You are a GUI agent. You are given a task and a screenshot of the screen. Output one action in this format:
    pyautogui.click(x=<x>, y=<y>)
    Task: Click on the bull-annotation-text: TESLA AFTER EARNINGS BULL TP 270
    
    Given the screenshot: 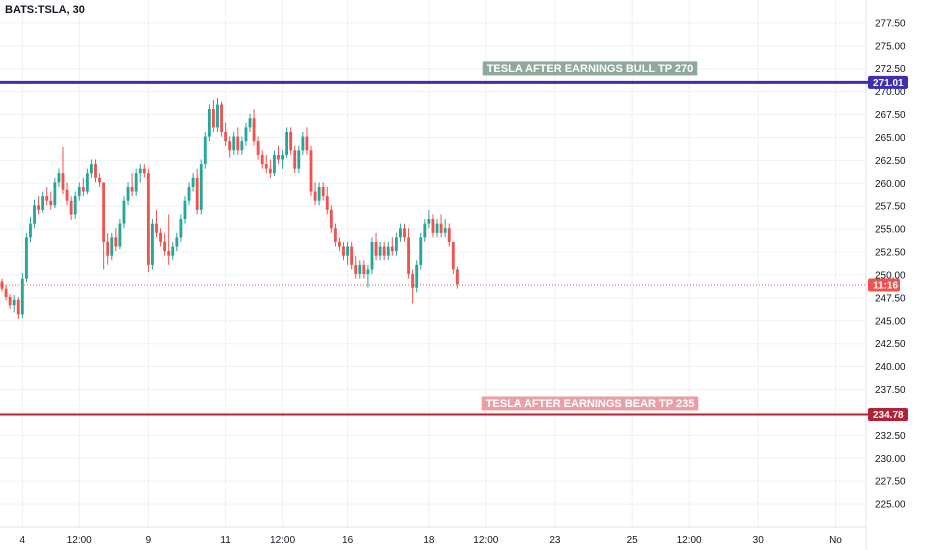 What is the action you would take?
    pyautogui.click(x=590, y=69)
    